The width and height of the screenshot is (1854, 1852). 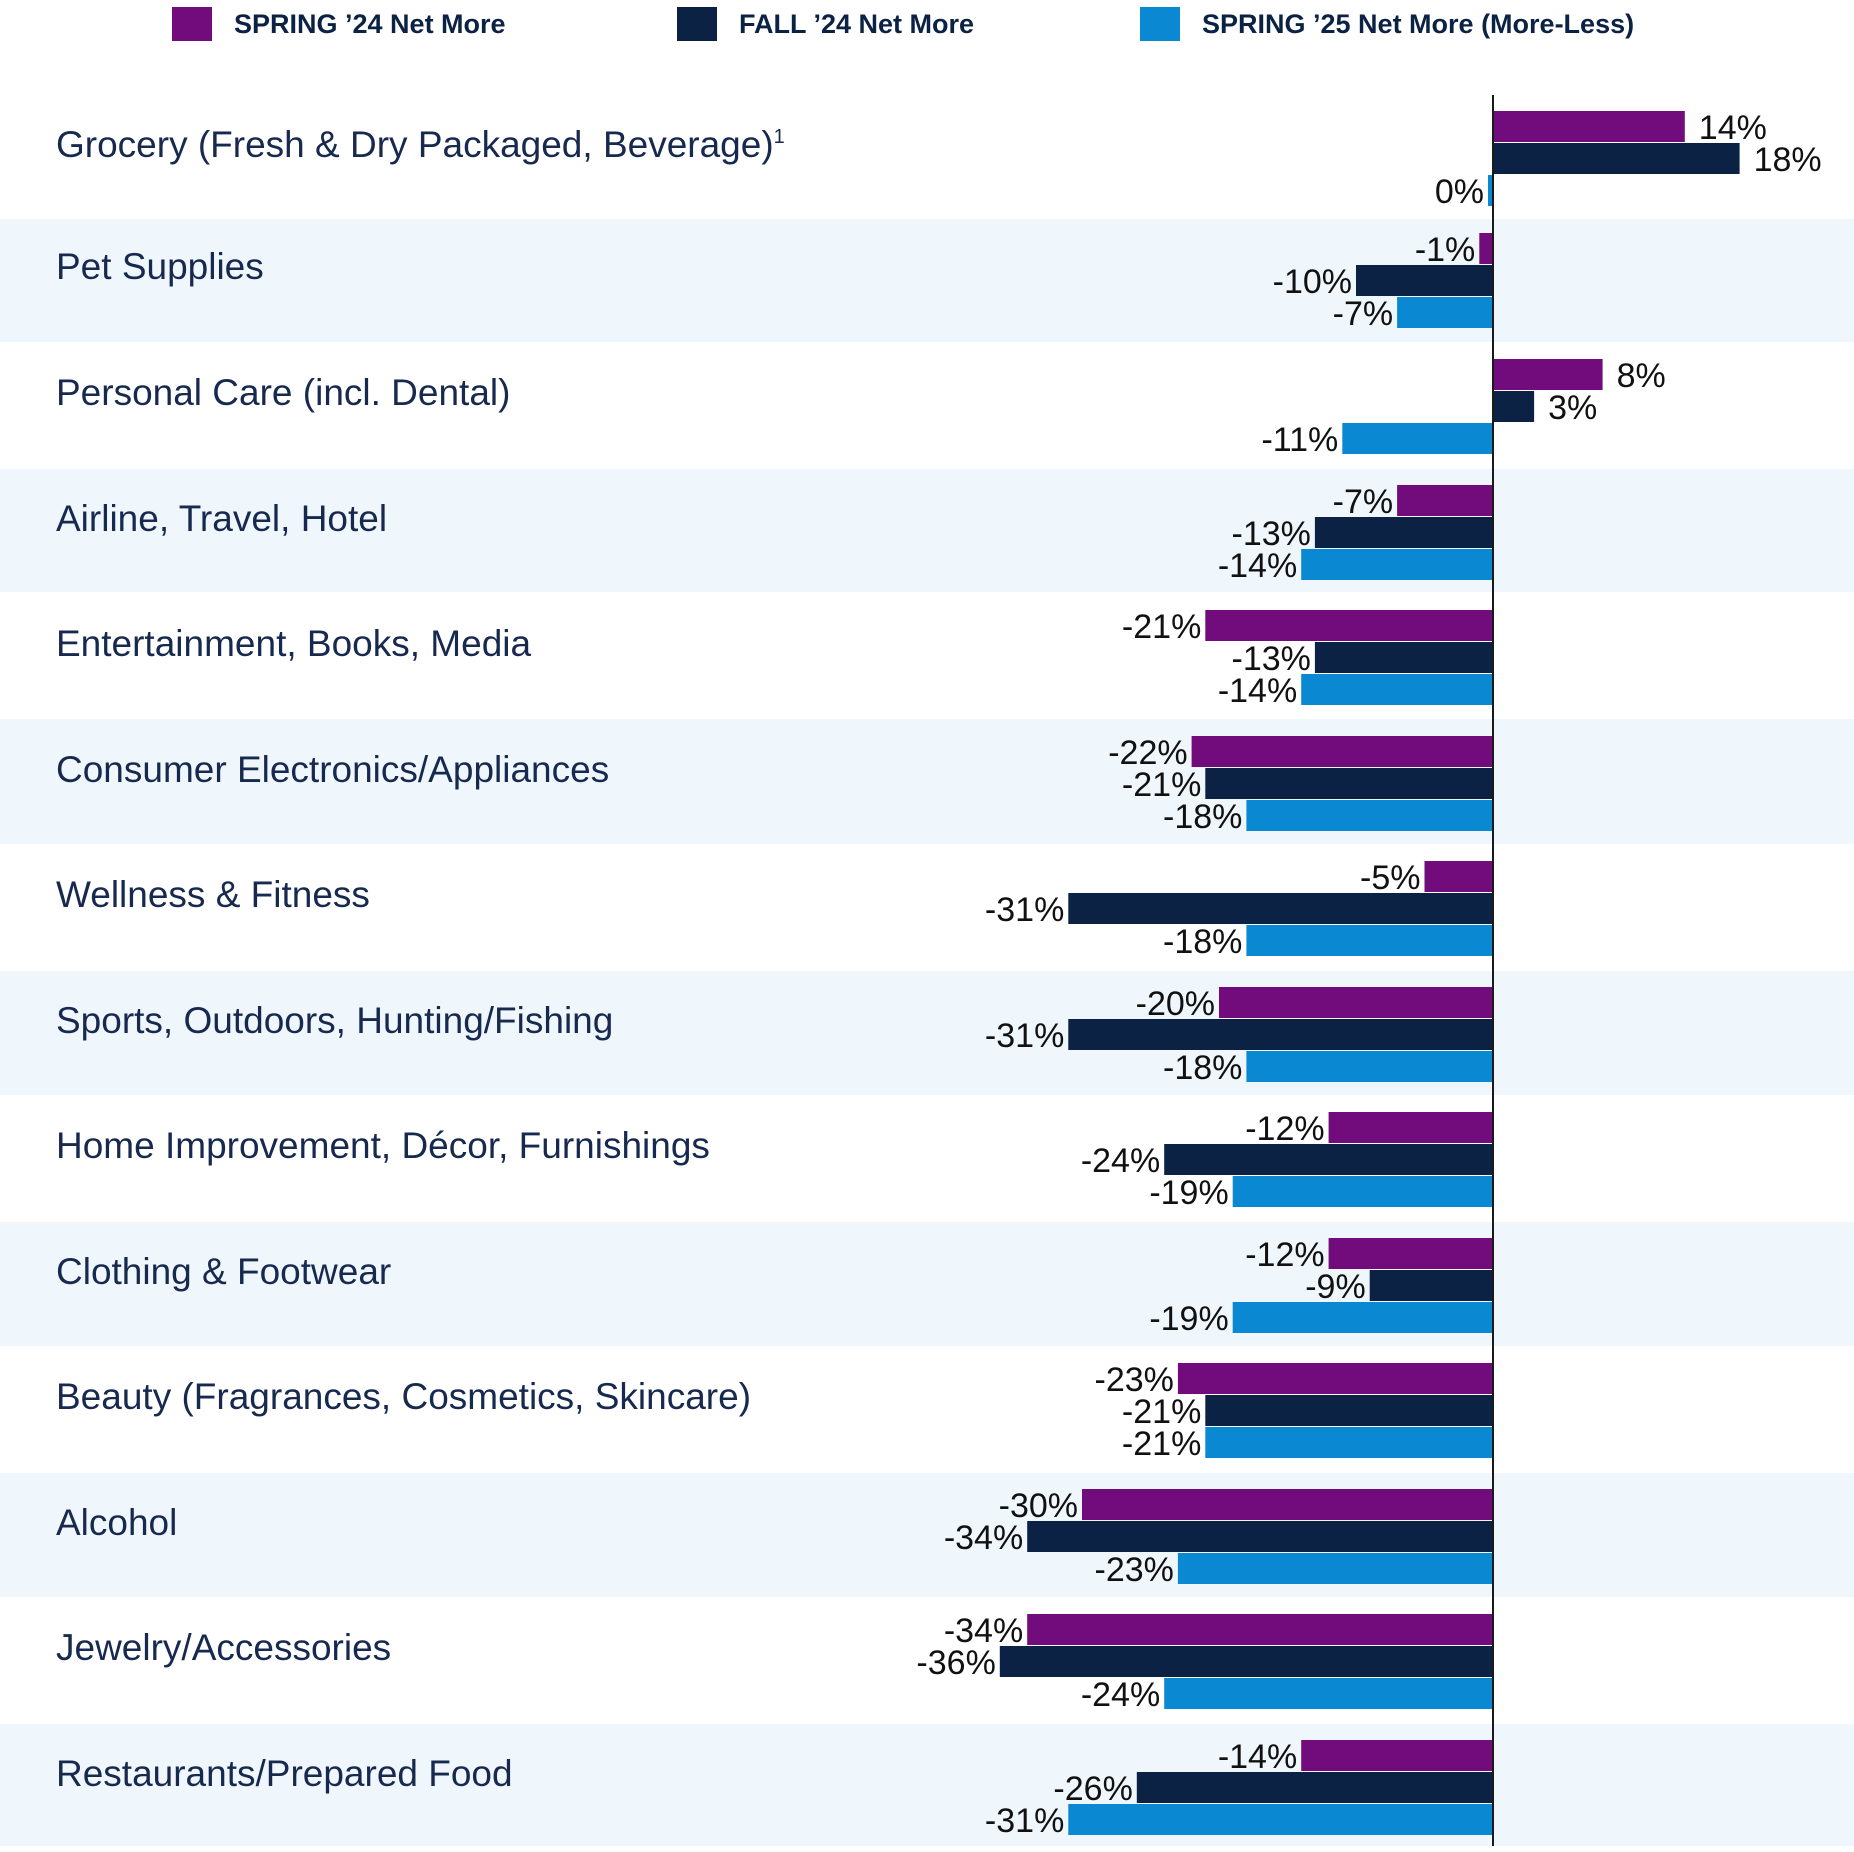 I want to click on category-label: Consumer Electronics/Appliances, so click(x=332, y=769).